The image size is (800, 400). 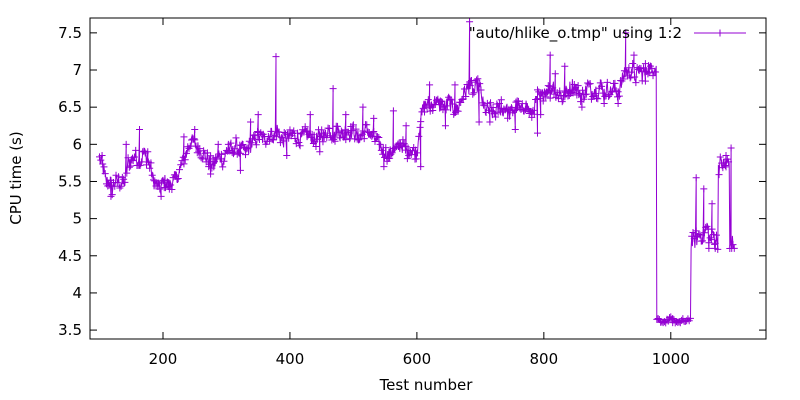 What do you see at coordinates (671, 359) in the screenshot?
I see `x-tick-label: 1000` at bounding box center [671, 359].